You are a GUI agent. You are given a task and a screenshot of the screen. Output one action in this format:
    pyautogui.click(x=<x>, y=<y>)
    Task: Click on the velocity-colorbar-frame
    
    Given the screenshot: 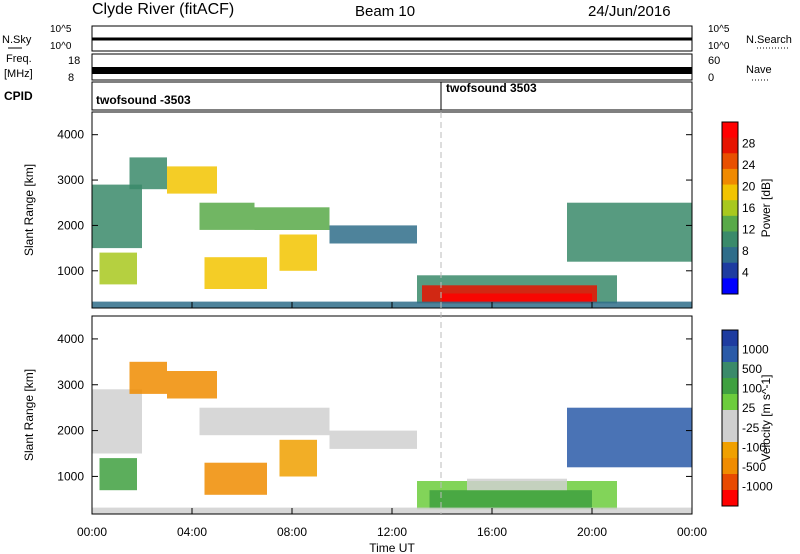 What is the action you would take?
    pyautogui.click(x=730, y=418)
    